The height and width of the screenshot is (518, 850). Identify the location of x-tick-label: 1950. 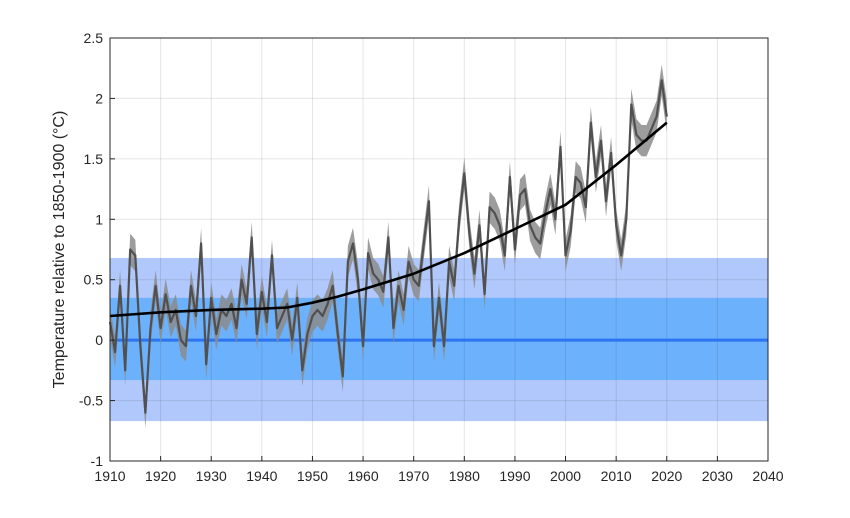
(312, 476).